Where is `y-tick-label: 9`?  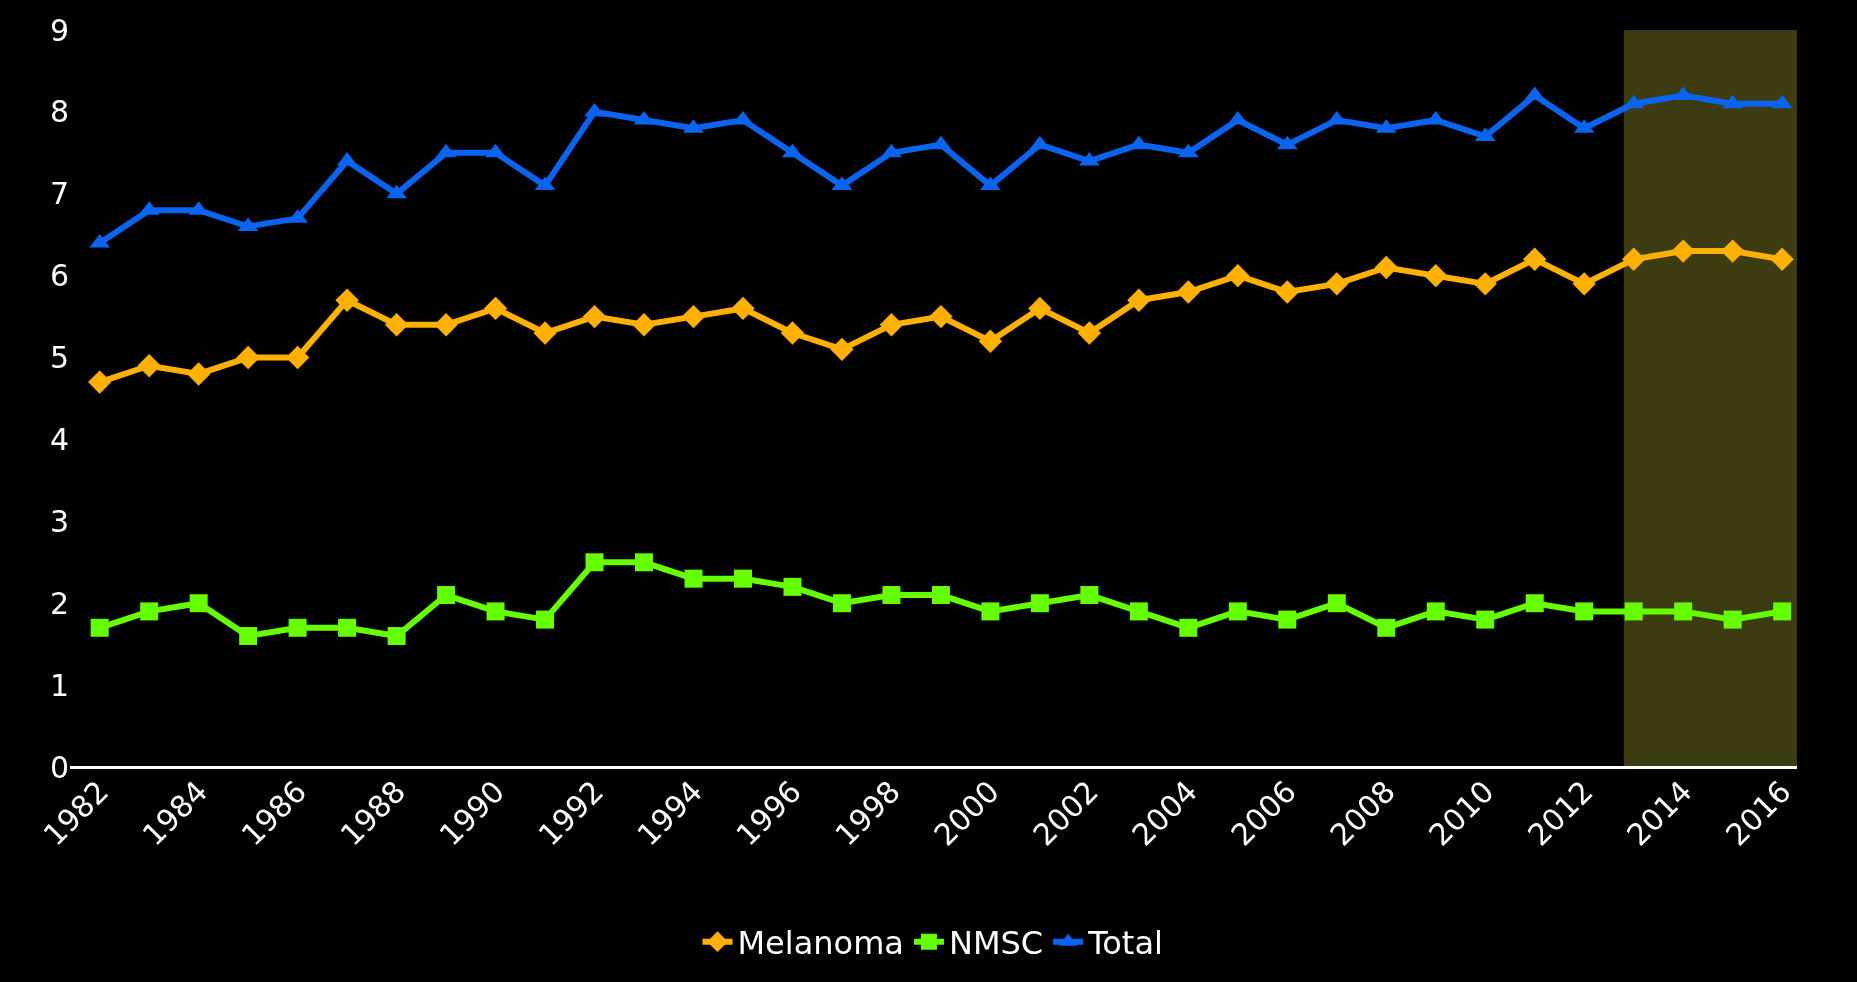
y-tick-label: 9 is located at coordinates (59, 30).